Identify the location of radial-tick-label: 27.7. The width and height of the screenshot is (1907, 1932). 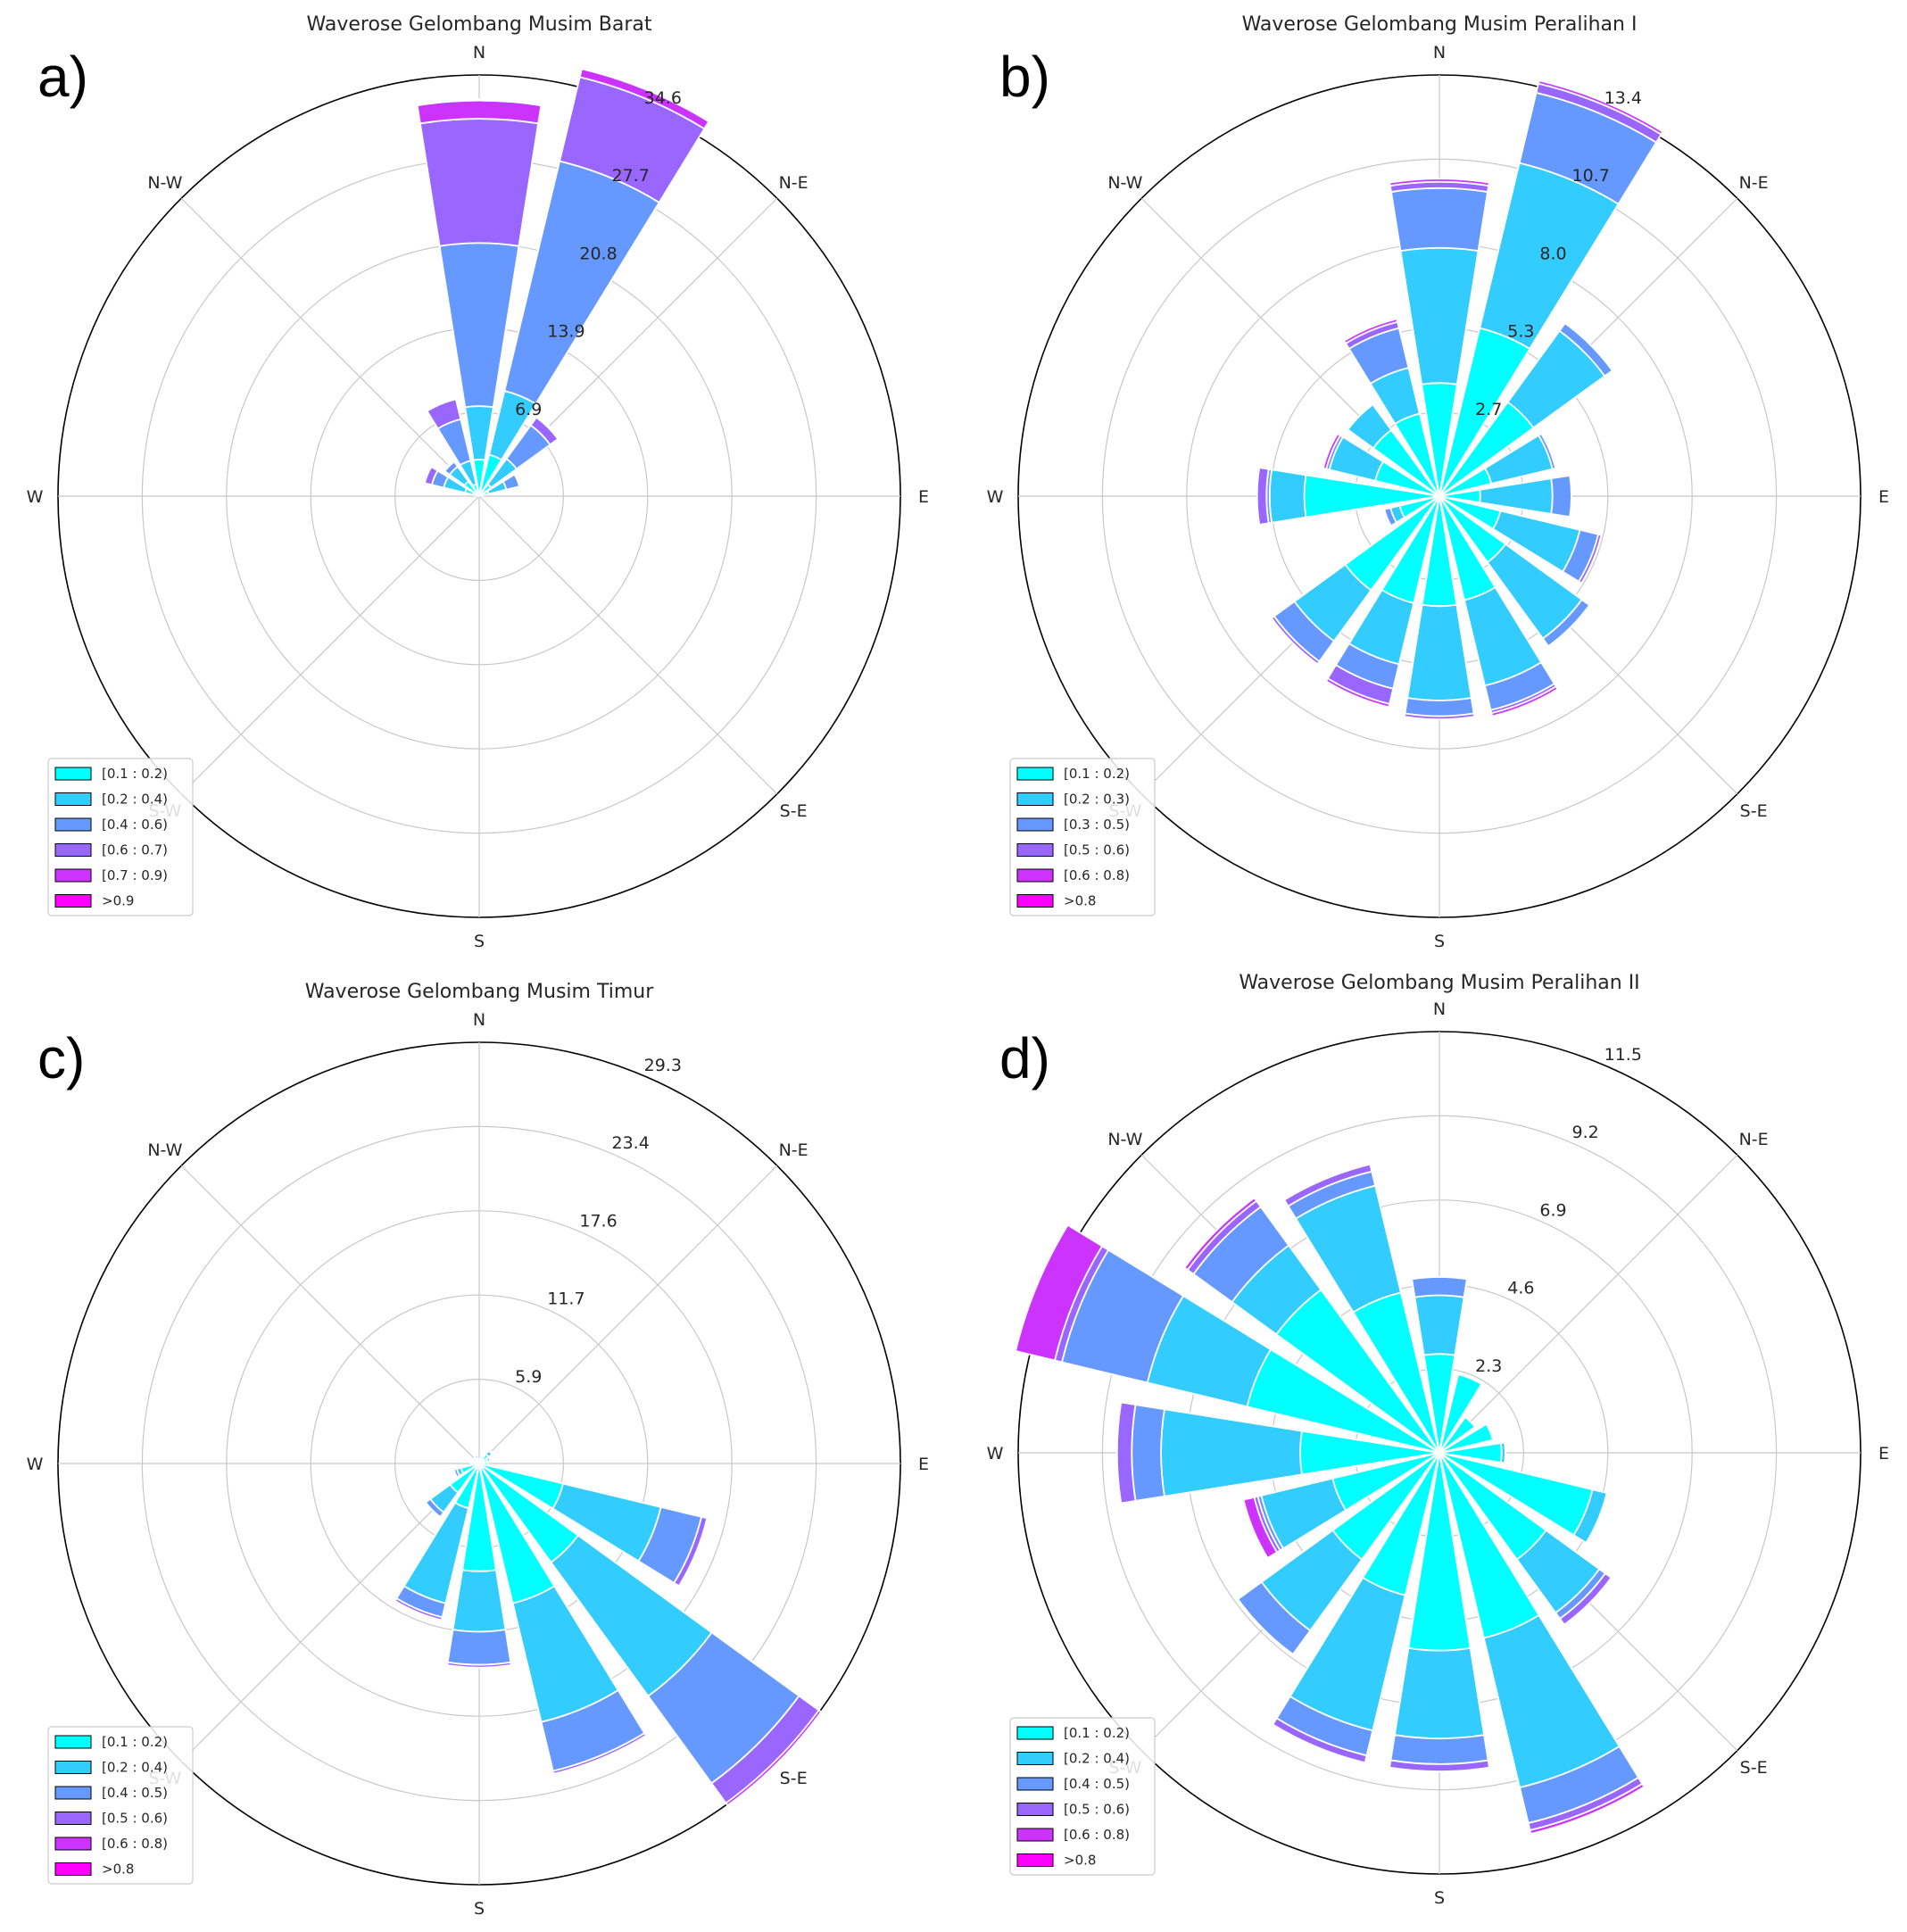
(631, 176).